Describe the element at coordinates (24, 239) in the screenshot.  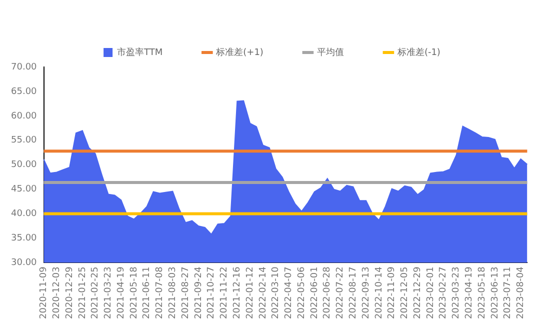
I see `y-tick-label: 35.00` at that location.